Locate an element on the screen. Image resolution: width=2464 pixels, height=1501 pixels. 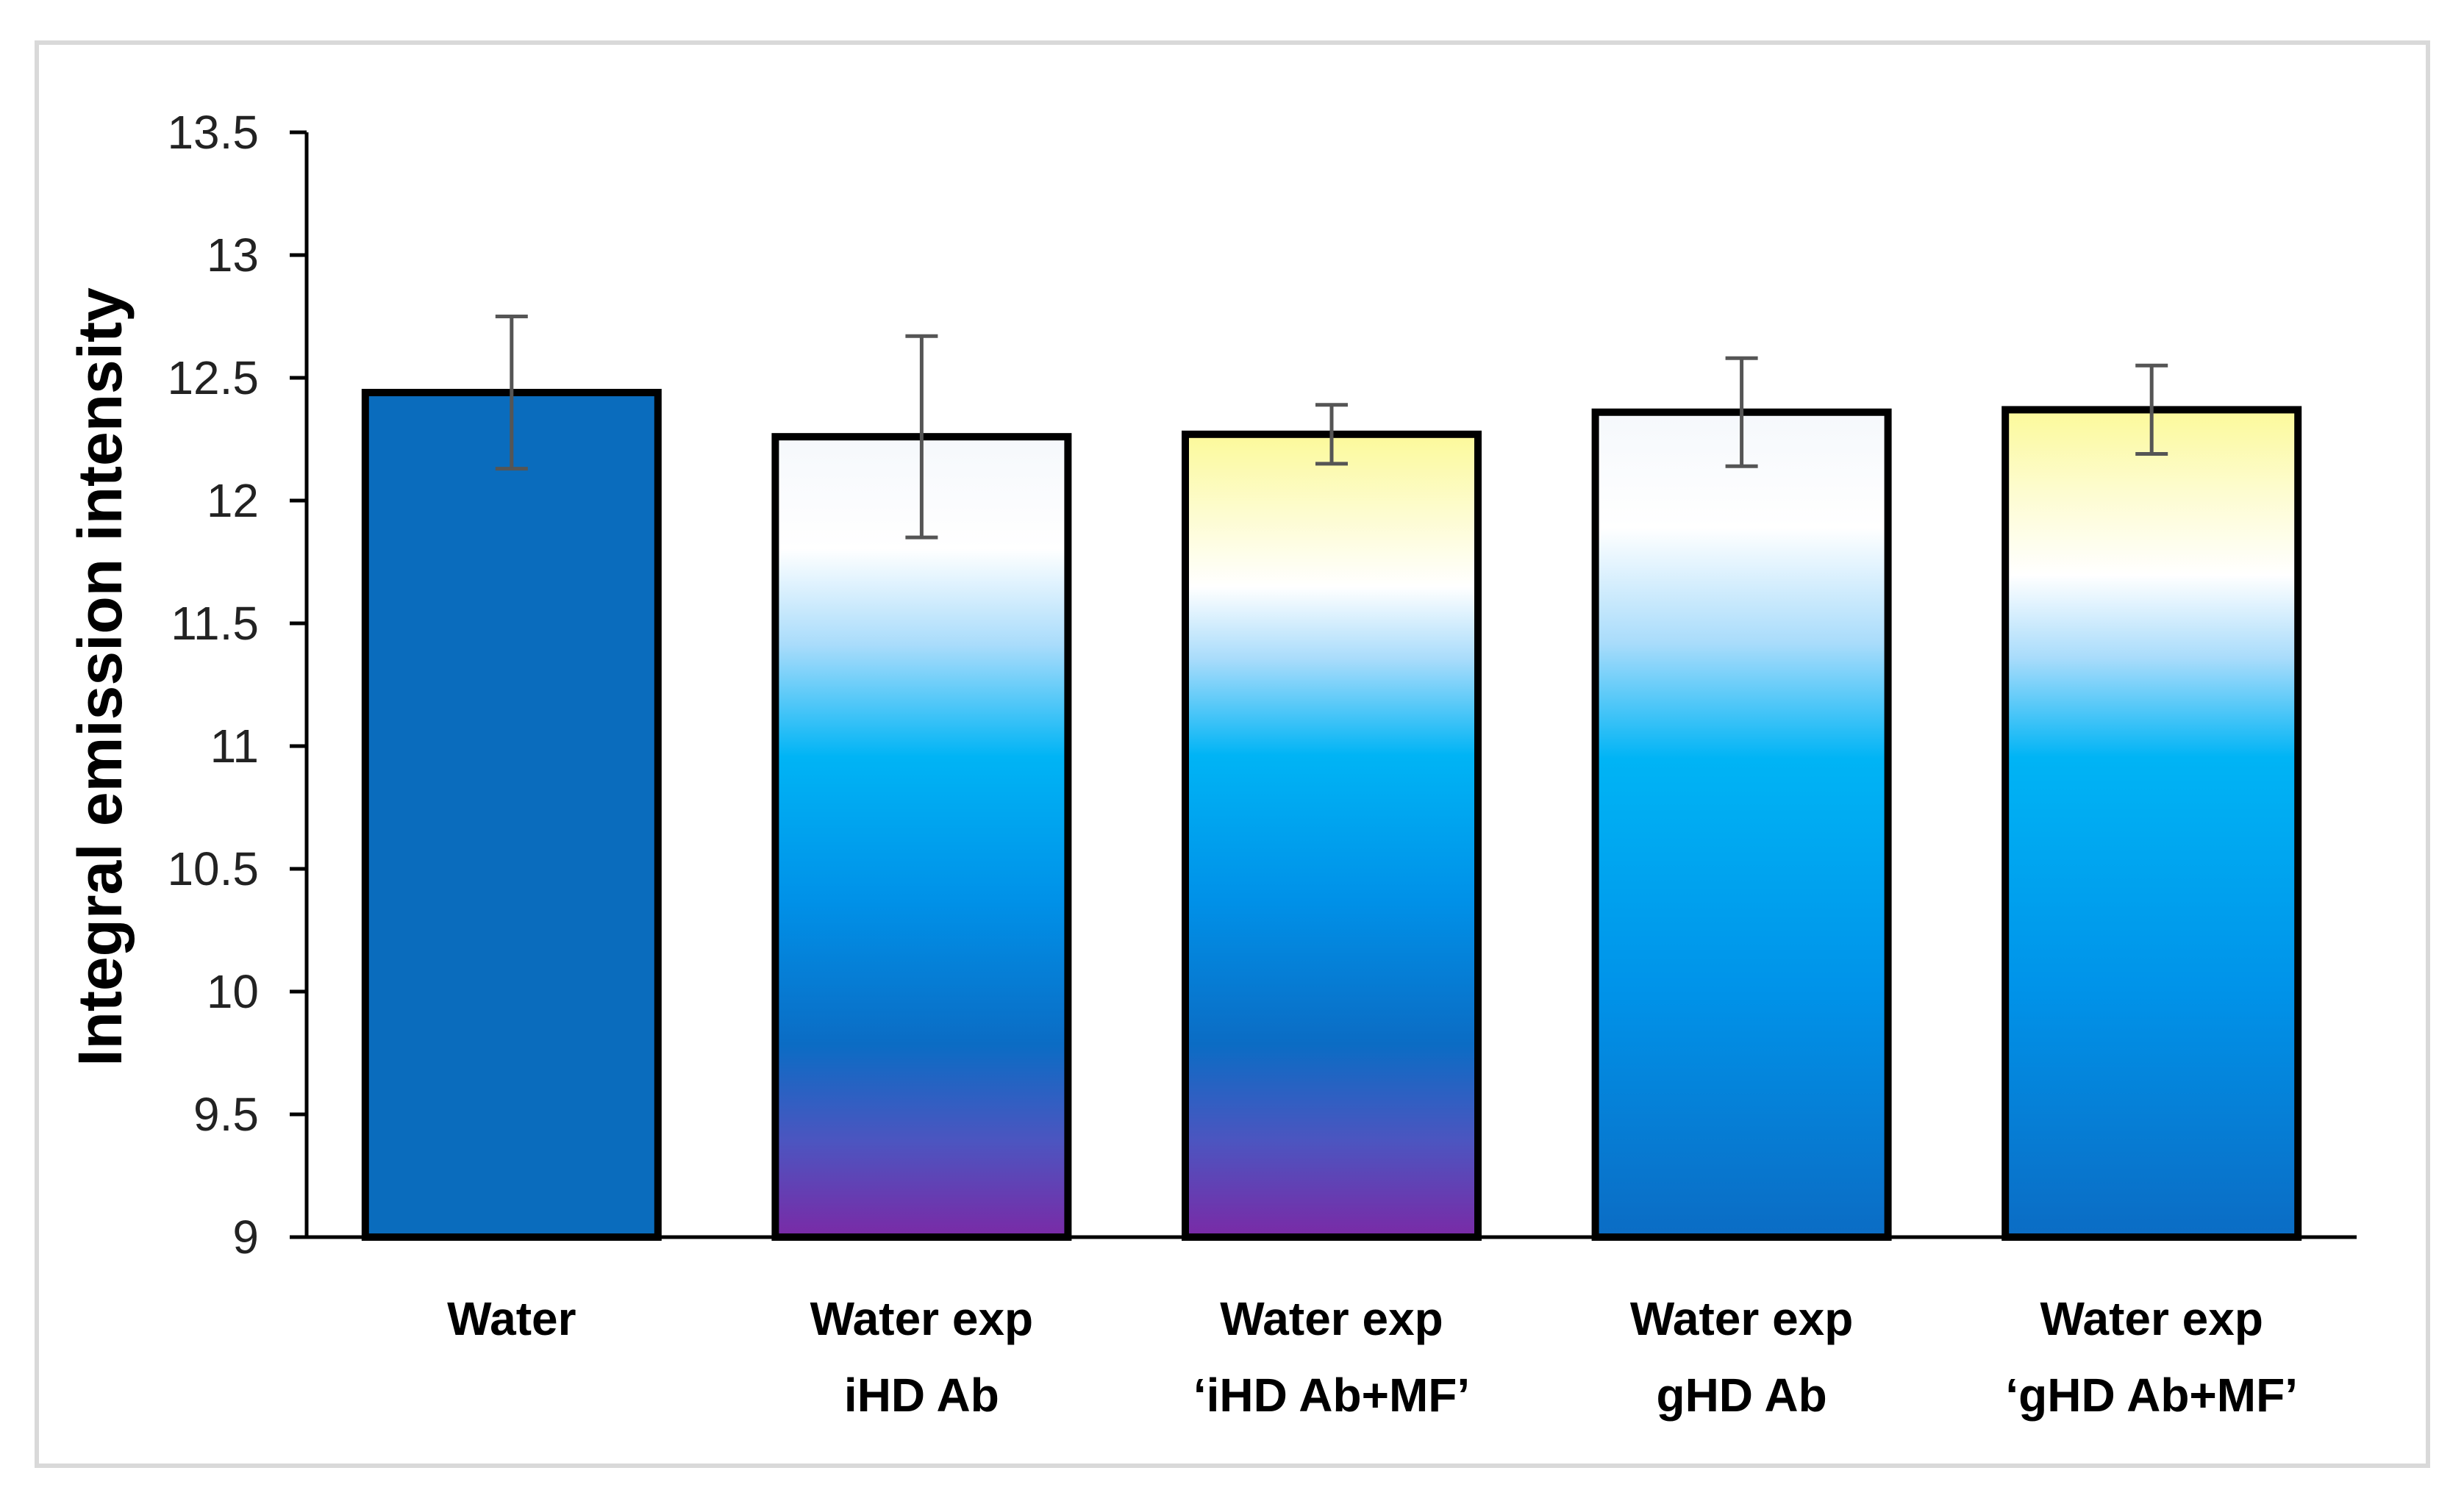
x-category-label-line: ‘iHD Ab+MF’ is located at coordinates (1331, 1395).